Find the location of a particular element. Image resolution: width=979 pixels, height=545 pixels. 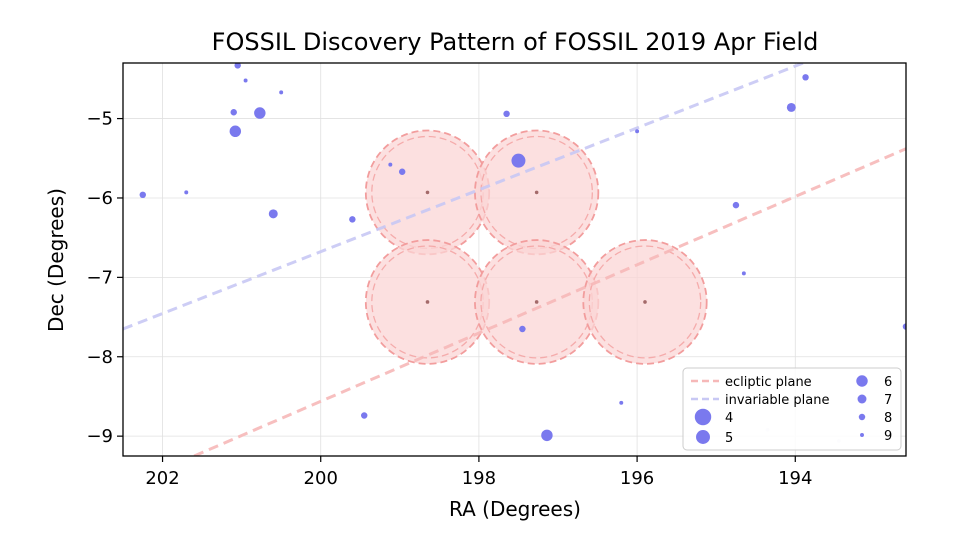

x-axis-label: RA (Degrees) is located at coordinates (515, 509).